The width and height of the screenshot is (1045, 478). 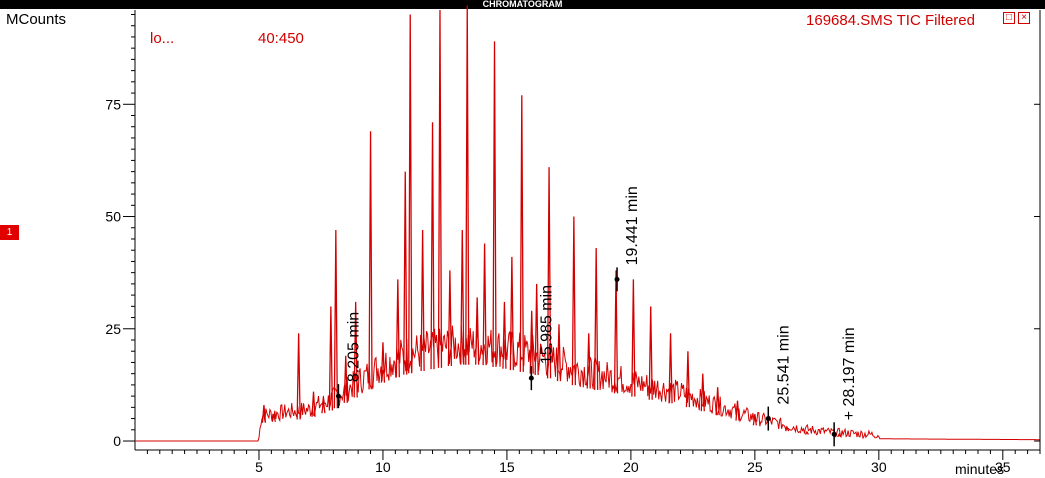 I want to click on x-tick-label: 10, so click(x=383, y=467).